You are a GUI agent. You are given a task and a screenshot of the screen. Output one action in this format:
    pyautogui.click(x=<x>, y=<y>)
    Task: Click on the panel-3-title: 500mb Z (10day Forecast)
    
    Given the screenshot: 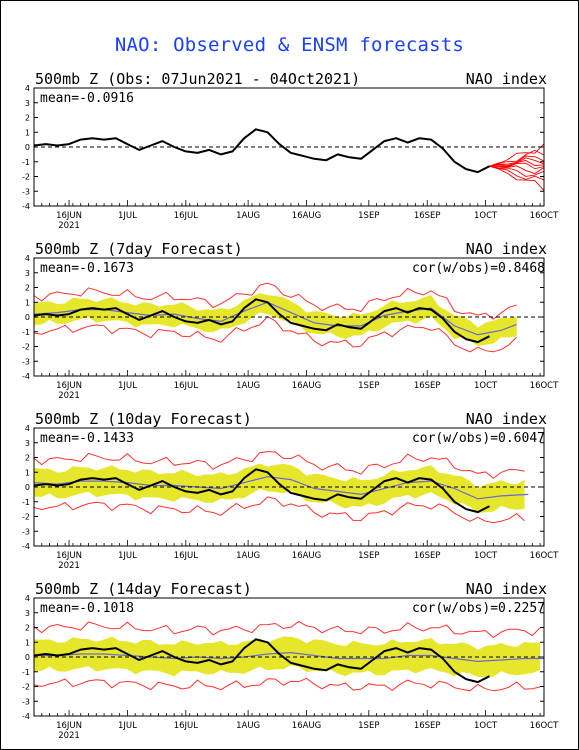 What is the action you would take?
    pyautogui.click(x=143, y=419)
    